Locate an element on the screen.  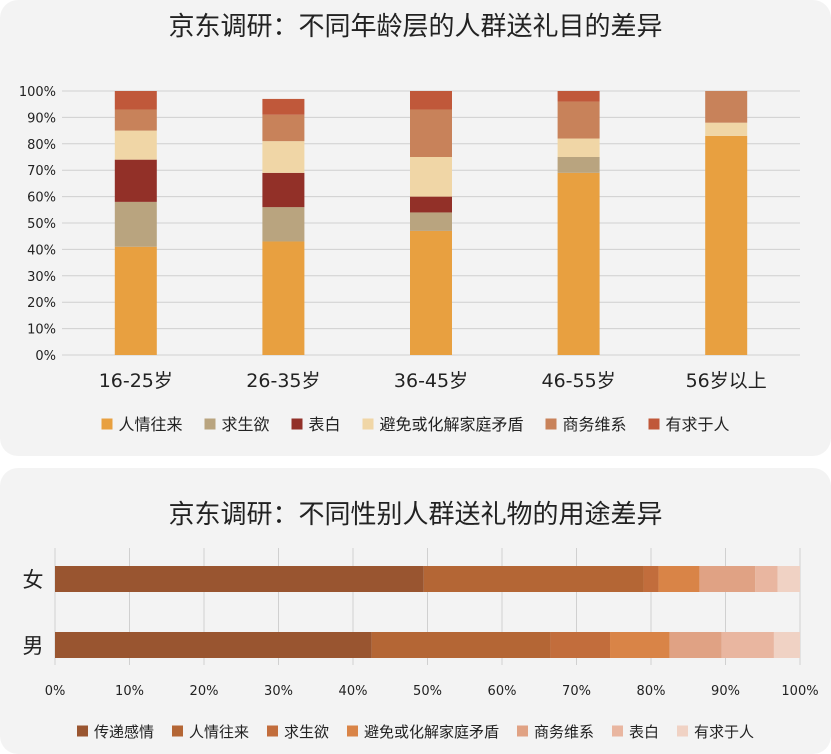
y-tick-label: 70% is located at coordinates (41, 171).